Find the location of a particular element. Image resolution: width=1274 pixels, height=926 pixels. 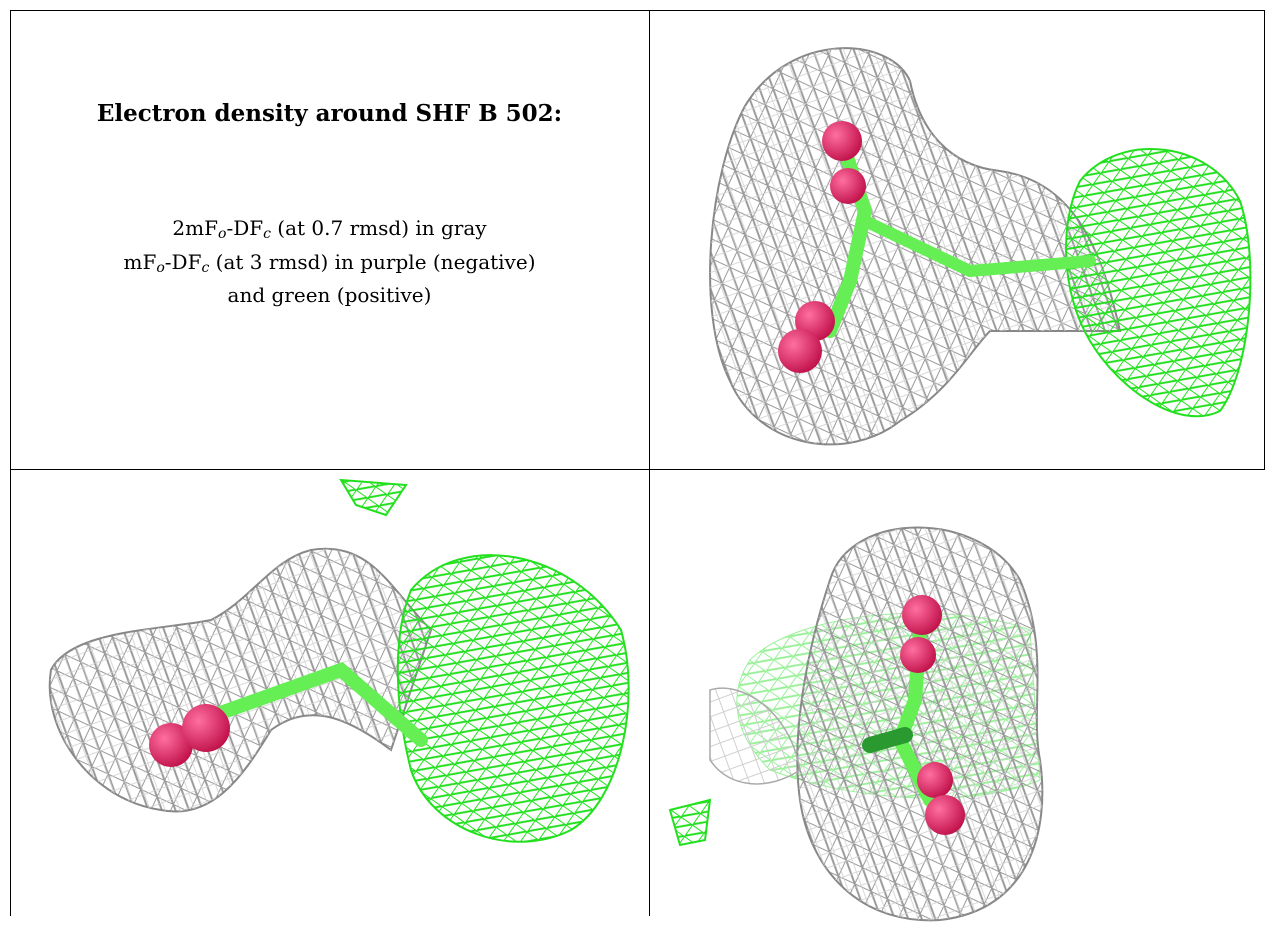

table-border-right is located at coordinates (1264, 240).